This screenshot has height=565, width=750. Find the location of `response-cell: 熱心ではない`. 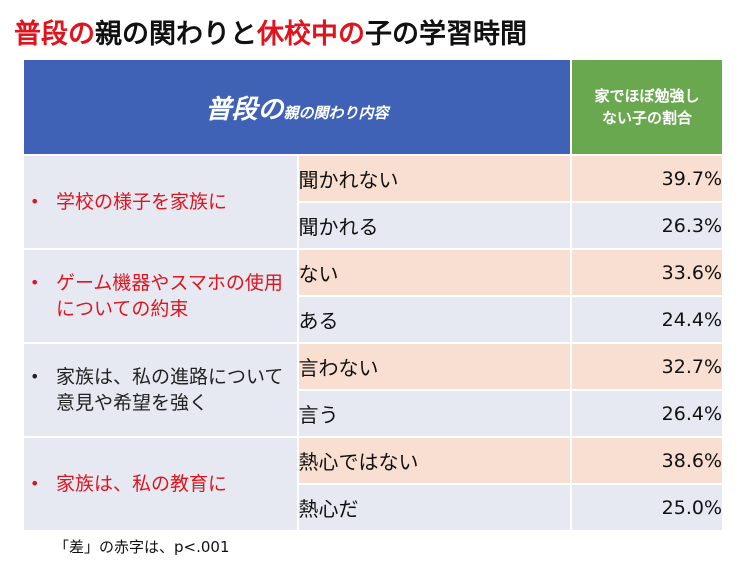

response-cell: 熱心ではない is located at coordinates (433, 460).